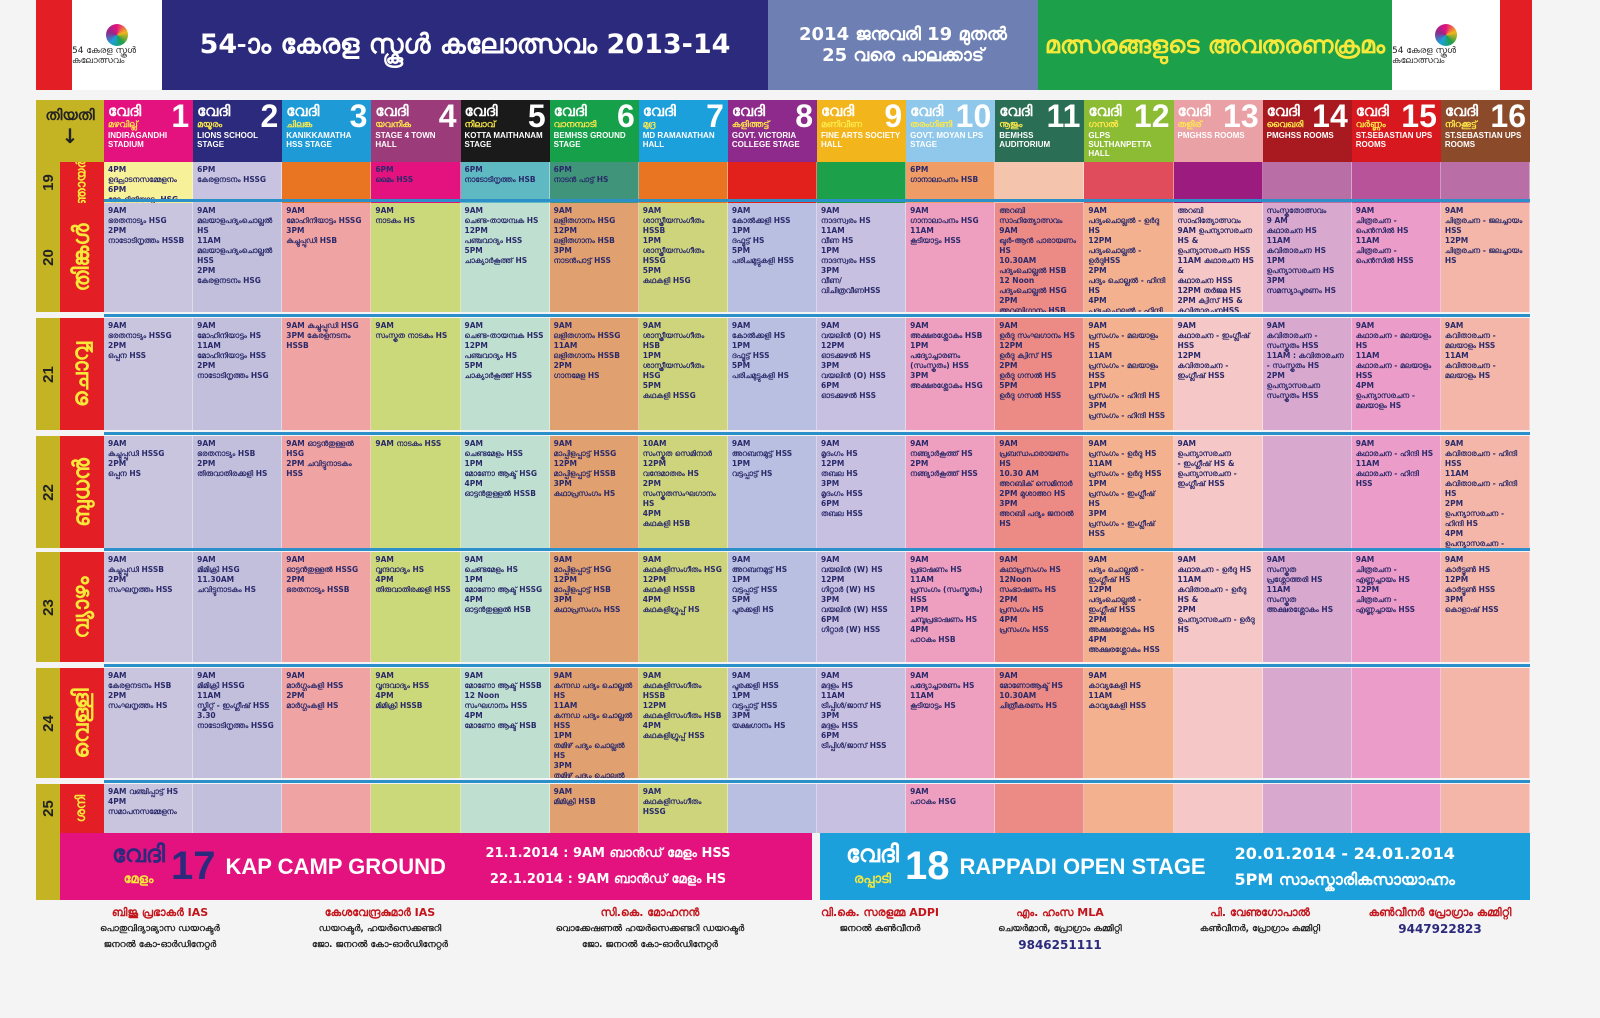 The width and height of the screenshot is (1600, 1018). I want to click on event-line: കവിതാരചന - ഹിന്ദി HS, so click(1481, 488).